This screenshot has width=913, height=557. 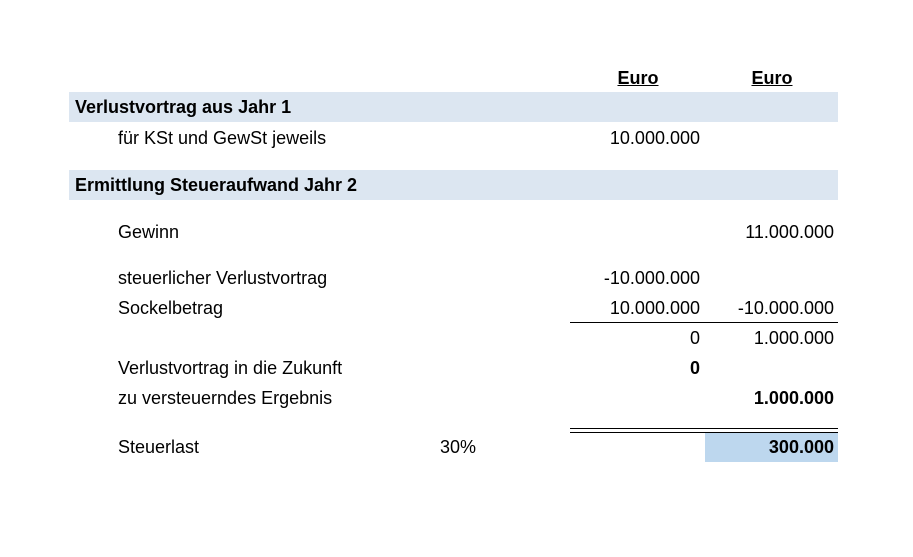 I want to click on section-title: Ermittlung Steueraufwand Jahr 2, so click(x=216, y=185).